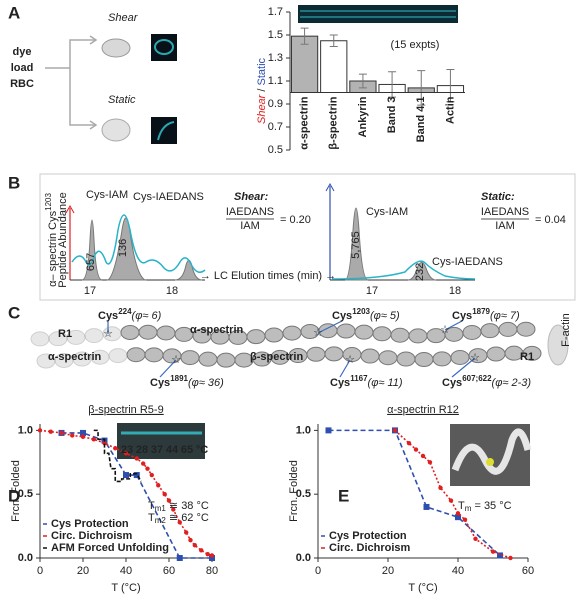 This screenshot has height=600, width=579. Describe the element at coordinates (157, 450) in the screenshot. I see `inset-label: 37` at that location.